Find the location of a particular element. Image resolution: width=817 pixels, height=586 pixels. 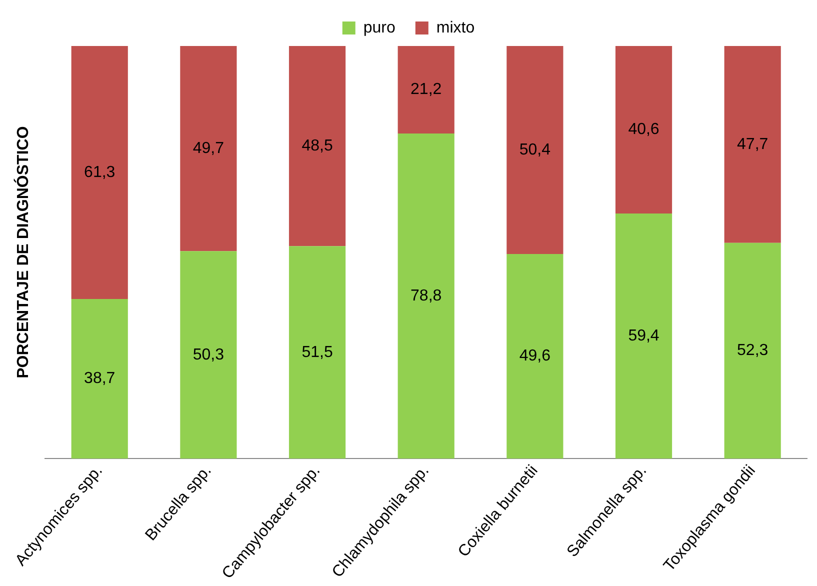

data-label: 49,7 is located at coordinates (208, 148).